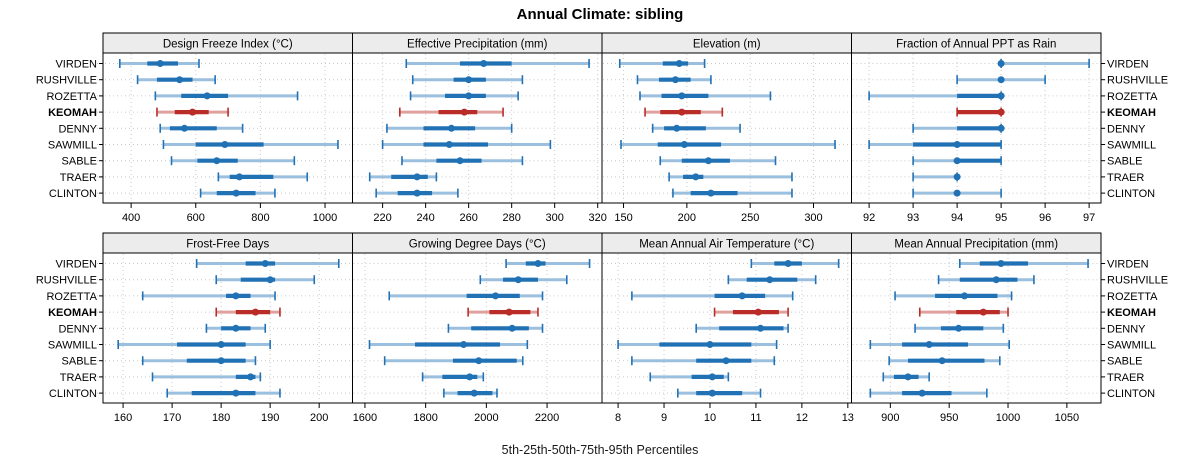  Describe the element at coordinates (227, 245) in the screenshot. I see `panel-strip-title: Frost-Free Days` at that location.